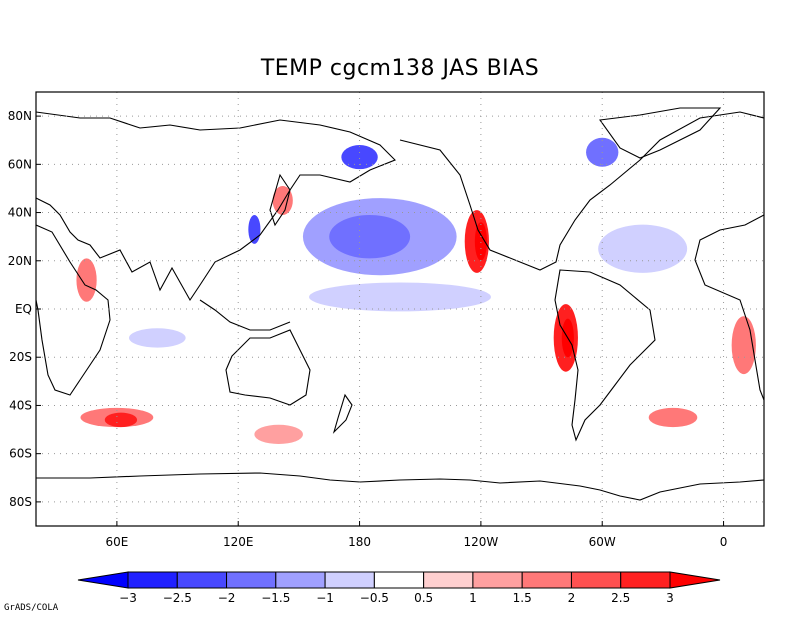 The height and width of the screenshot is (618, 800). I want to click on bias-region-north-atlantic-cold, so click(643, 248).